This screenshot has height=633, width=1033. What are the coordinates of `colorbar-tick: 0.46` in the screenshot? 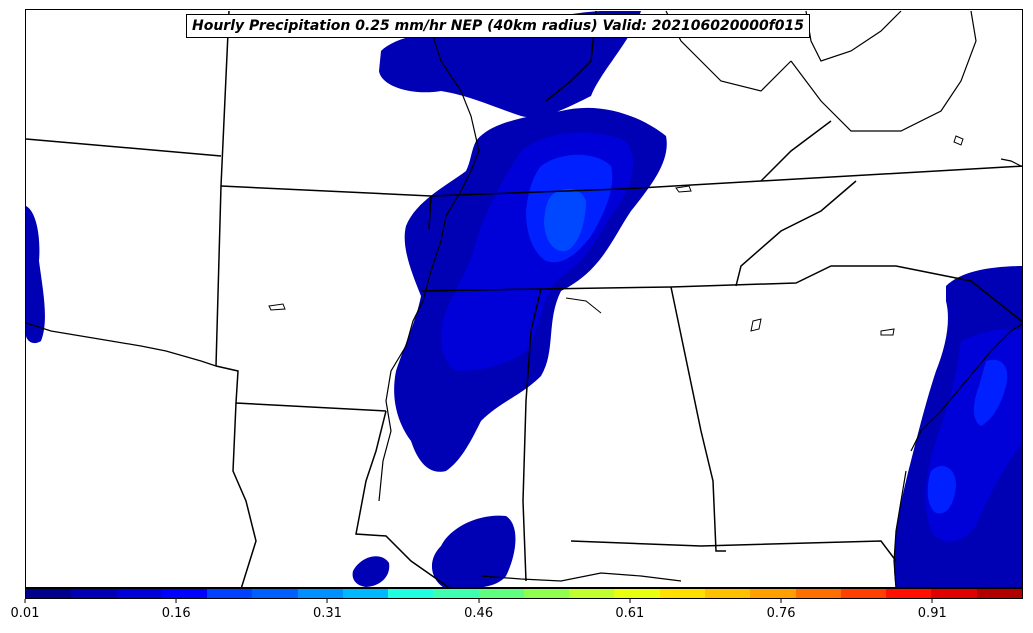 It's located at (478, 610).